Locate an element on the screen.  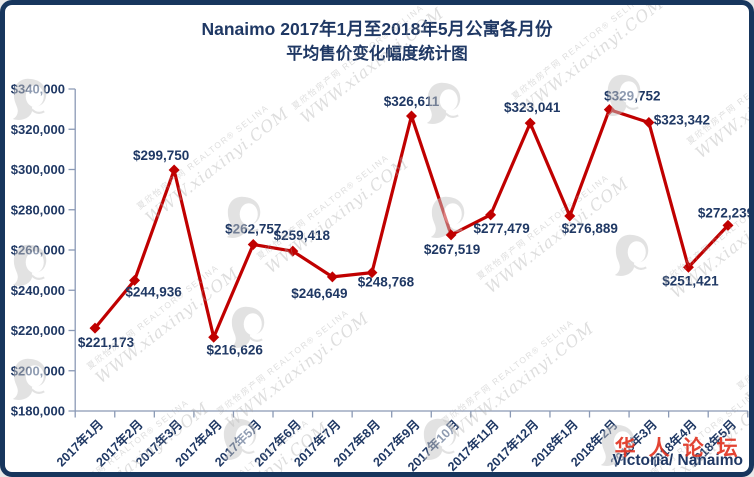
branding-region-text: Victoria/ Nanaimo is located at coordinates (677, 460).